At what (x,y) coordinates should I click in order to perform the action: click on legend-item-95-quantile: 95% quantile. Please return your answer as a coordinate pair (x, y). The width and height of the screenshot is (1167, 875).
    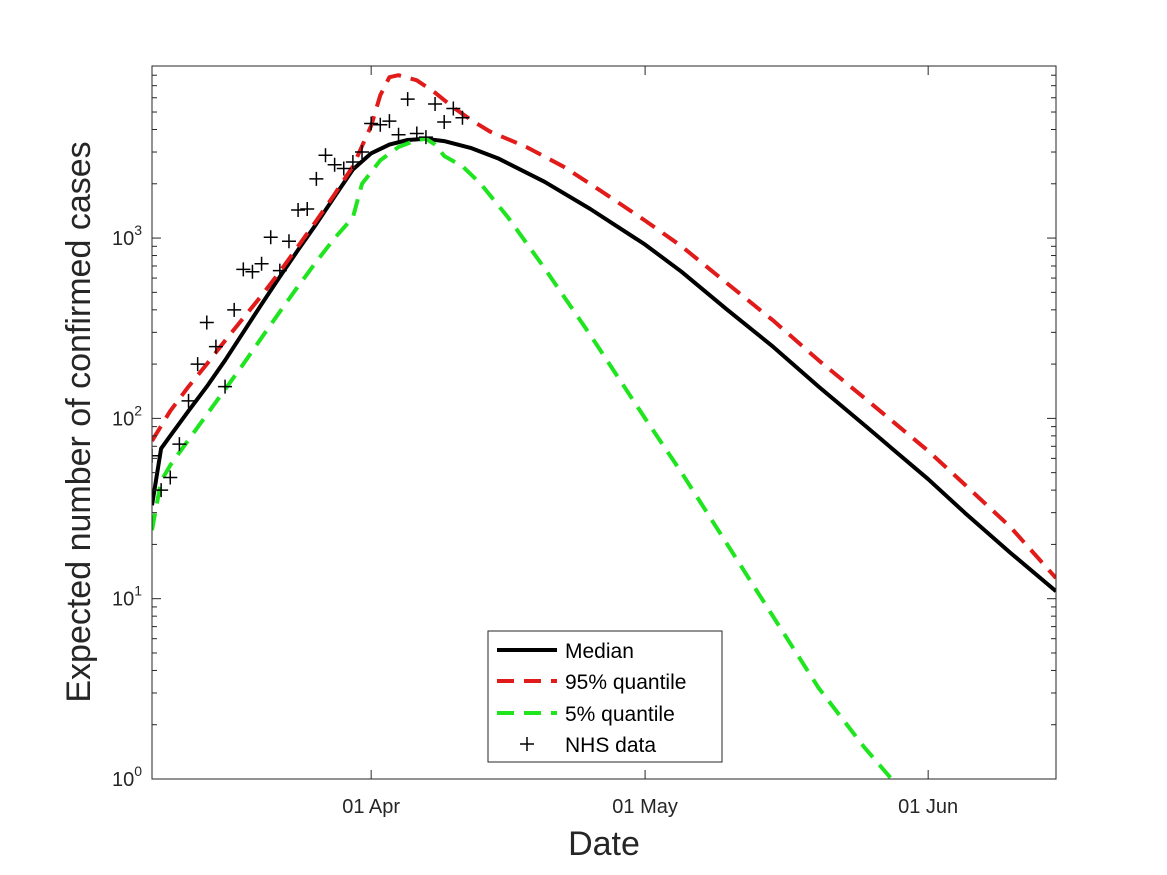
    Looking at the image, I should click on (591, 682).